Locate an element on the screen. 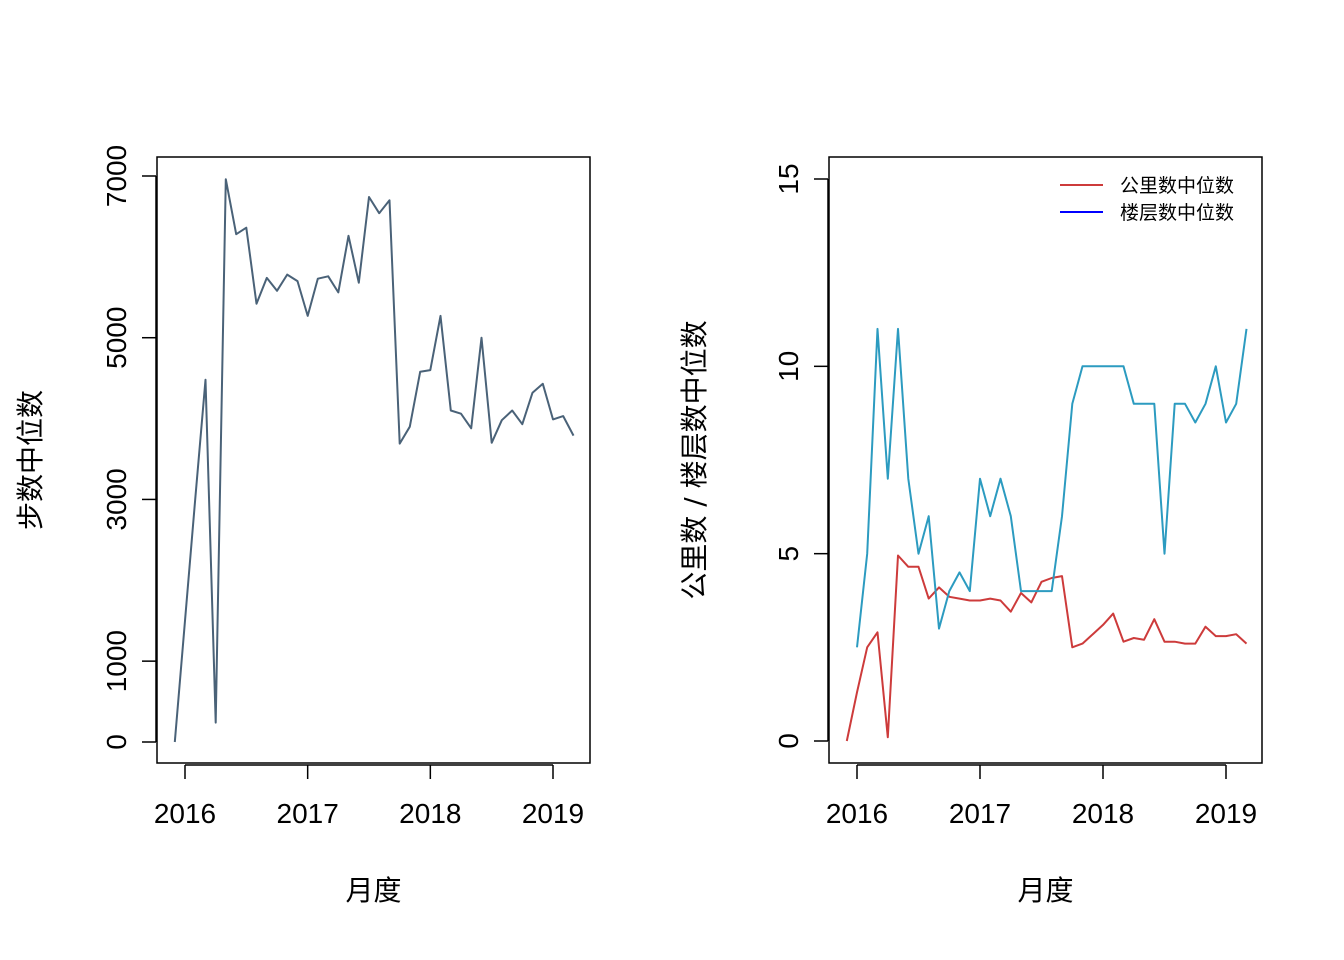  y-tick-label: 7000 is located at coordinates (116, 176).